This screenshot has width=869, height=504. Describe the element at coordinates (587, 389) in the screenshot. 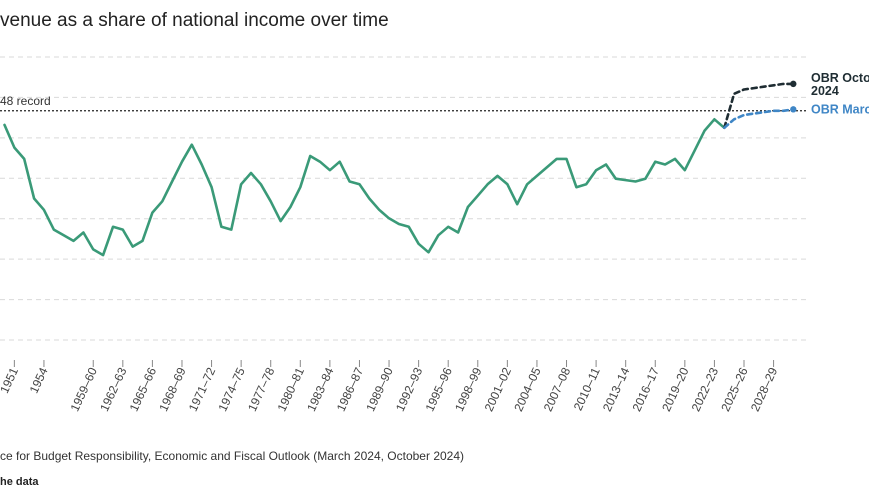

I see `x-tick-label: 2010–11` at that location.